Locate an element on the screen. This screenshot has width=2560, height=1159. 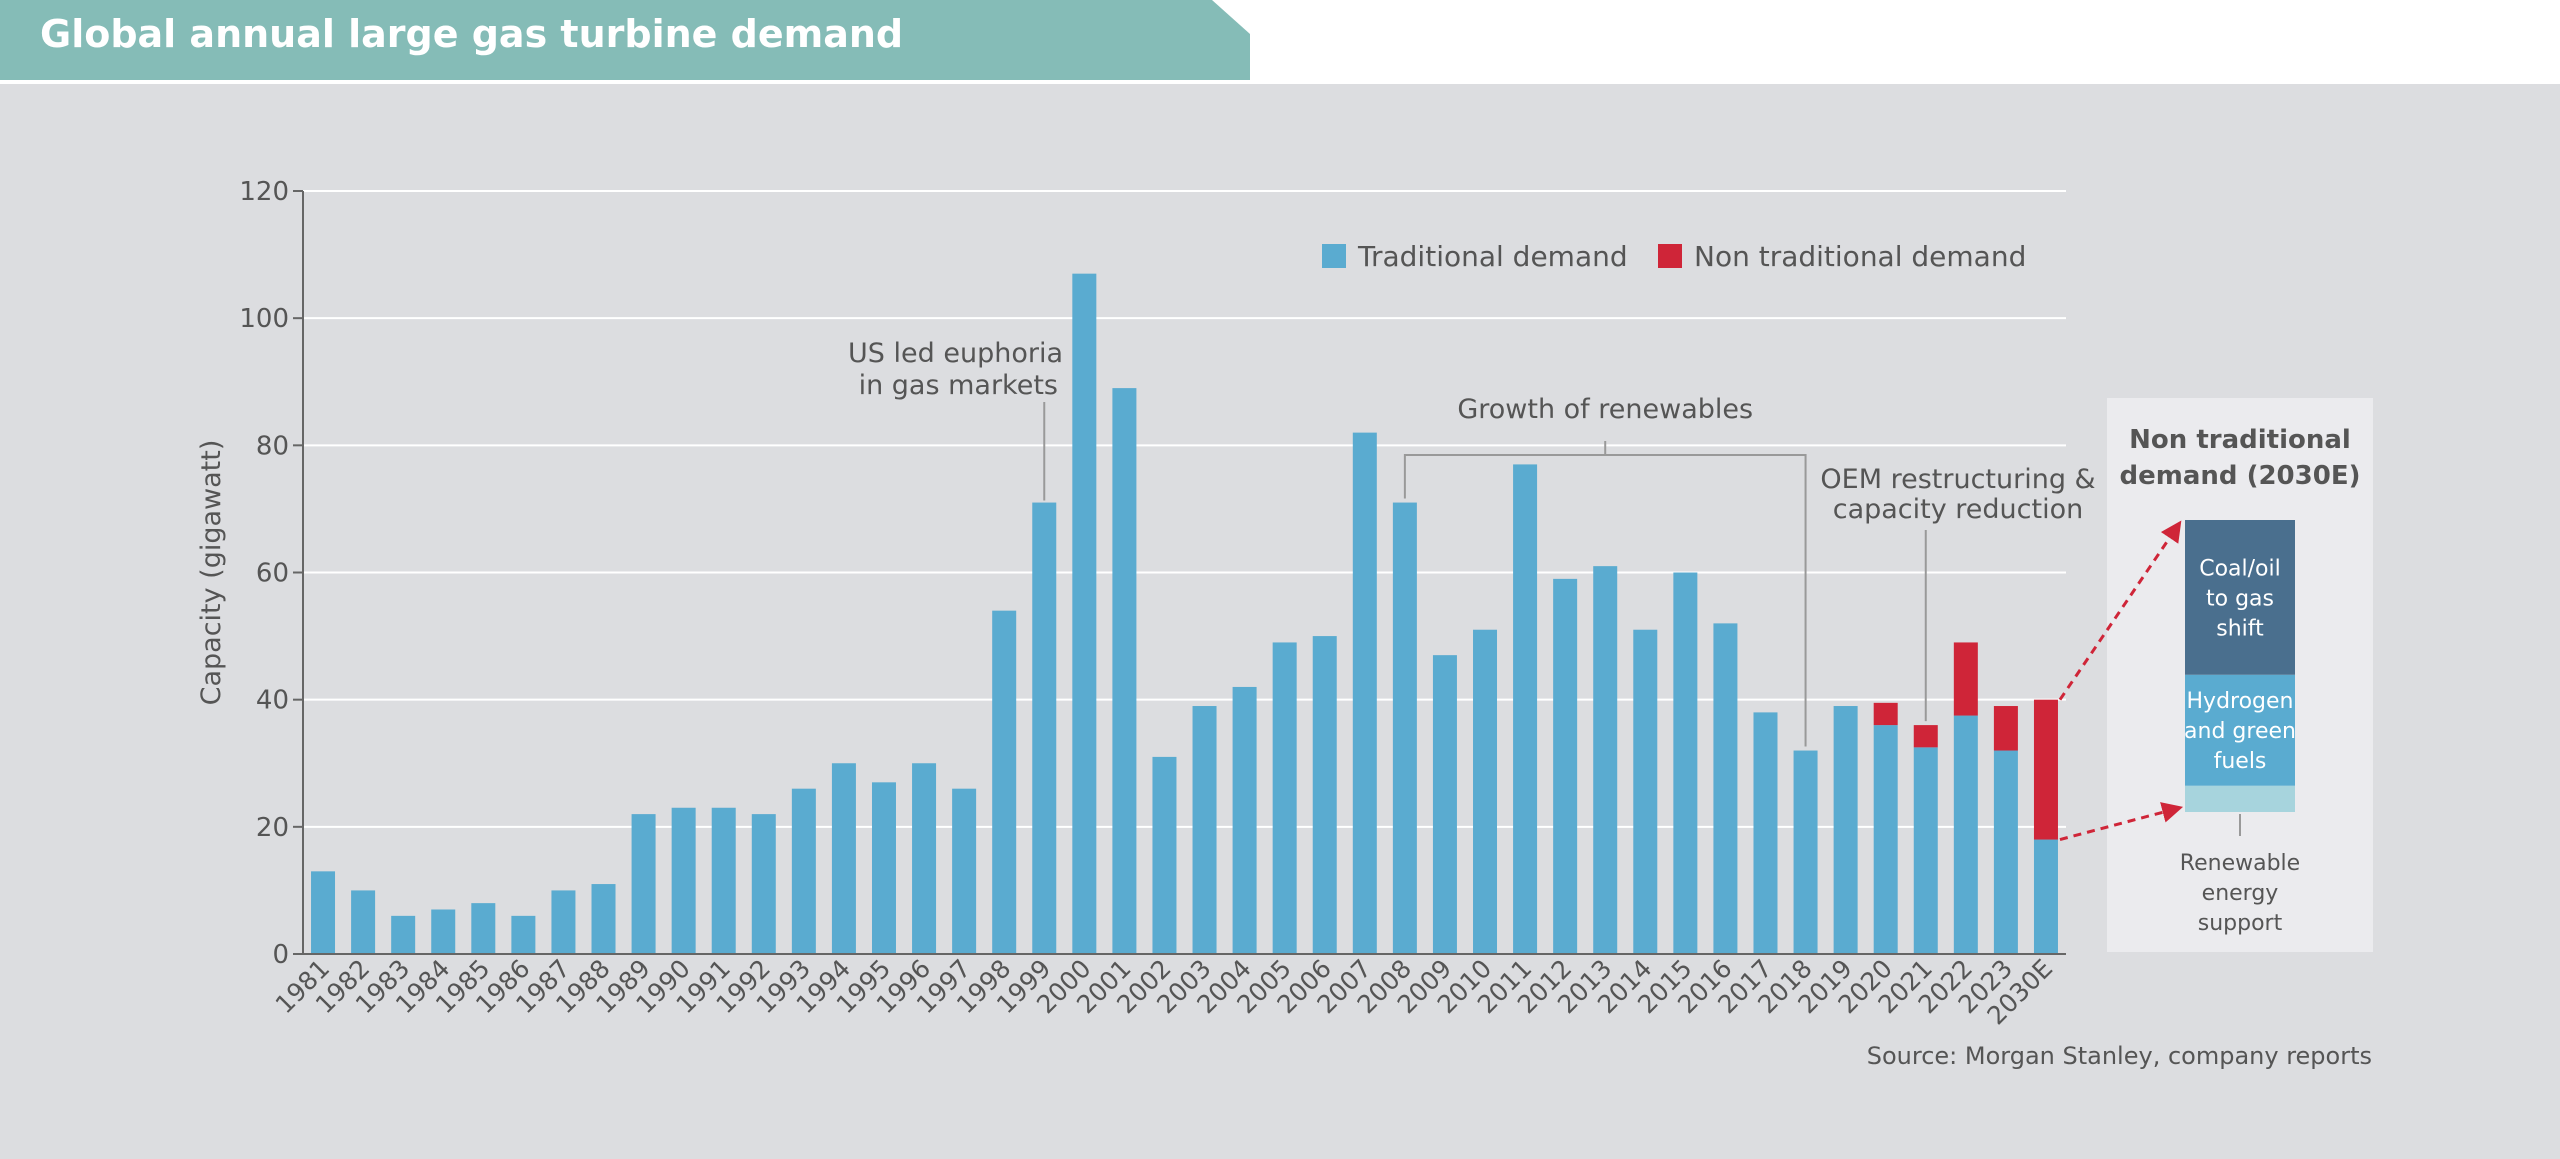
bar-traditional-2000 is located at coordinates (1084, 613).